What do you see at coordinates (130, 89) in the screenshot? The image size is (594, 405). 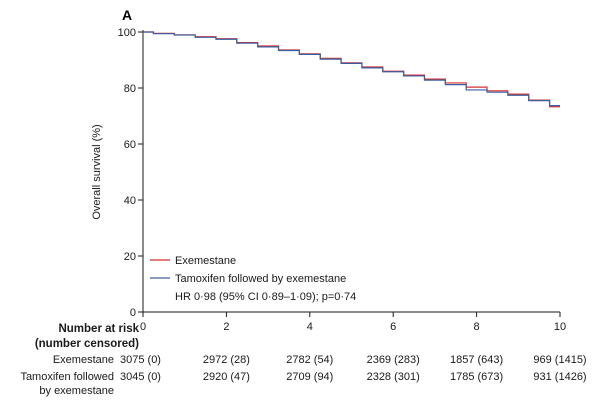 I see `y-tick-label: 80` at bounding box center [130, 89].